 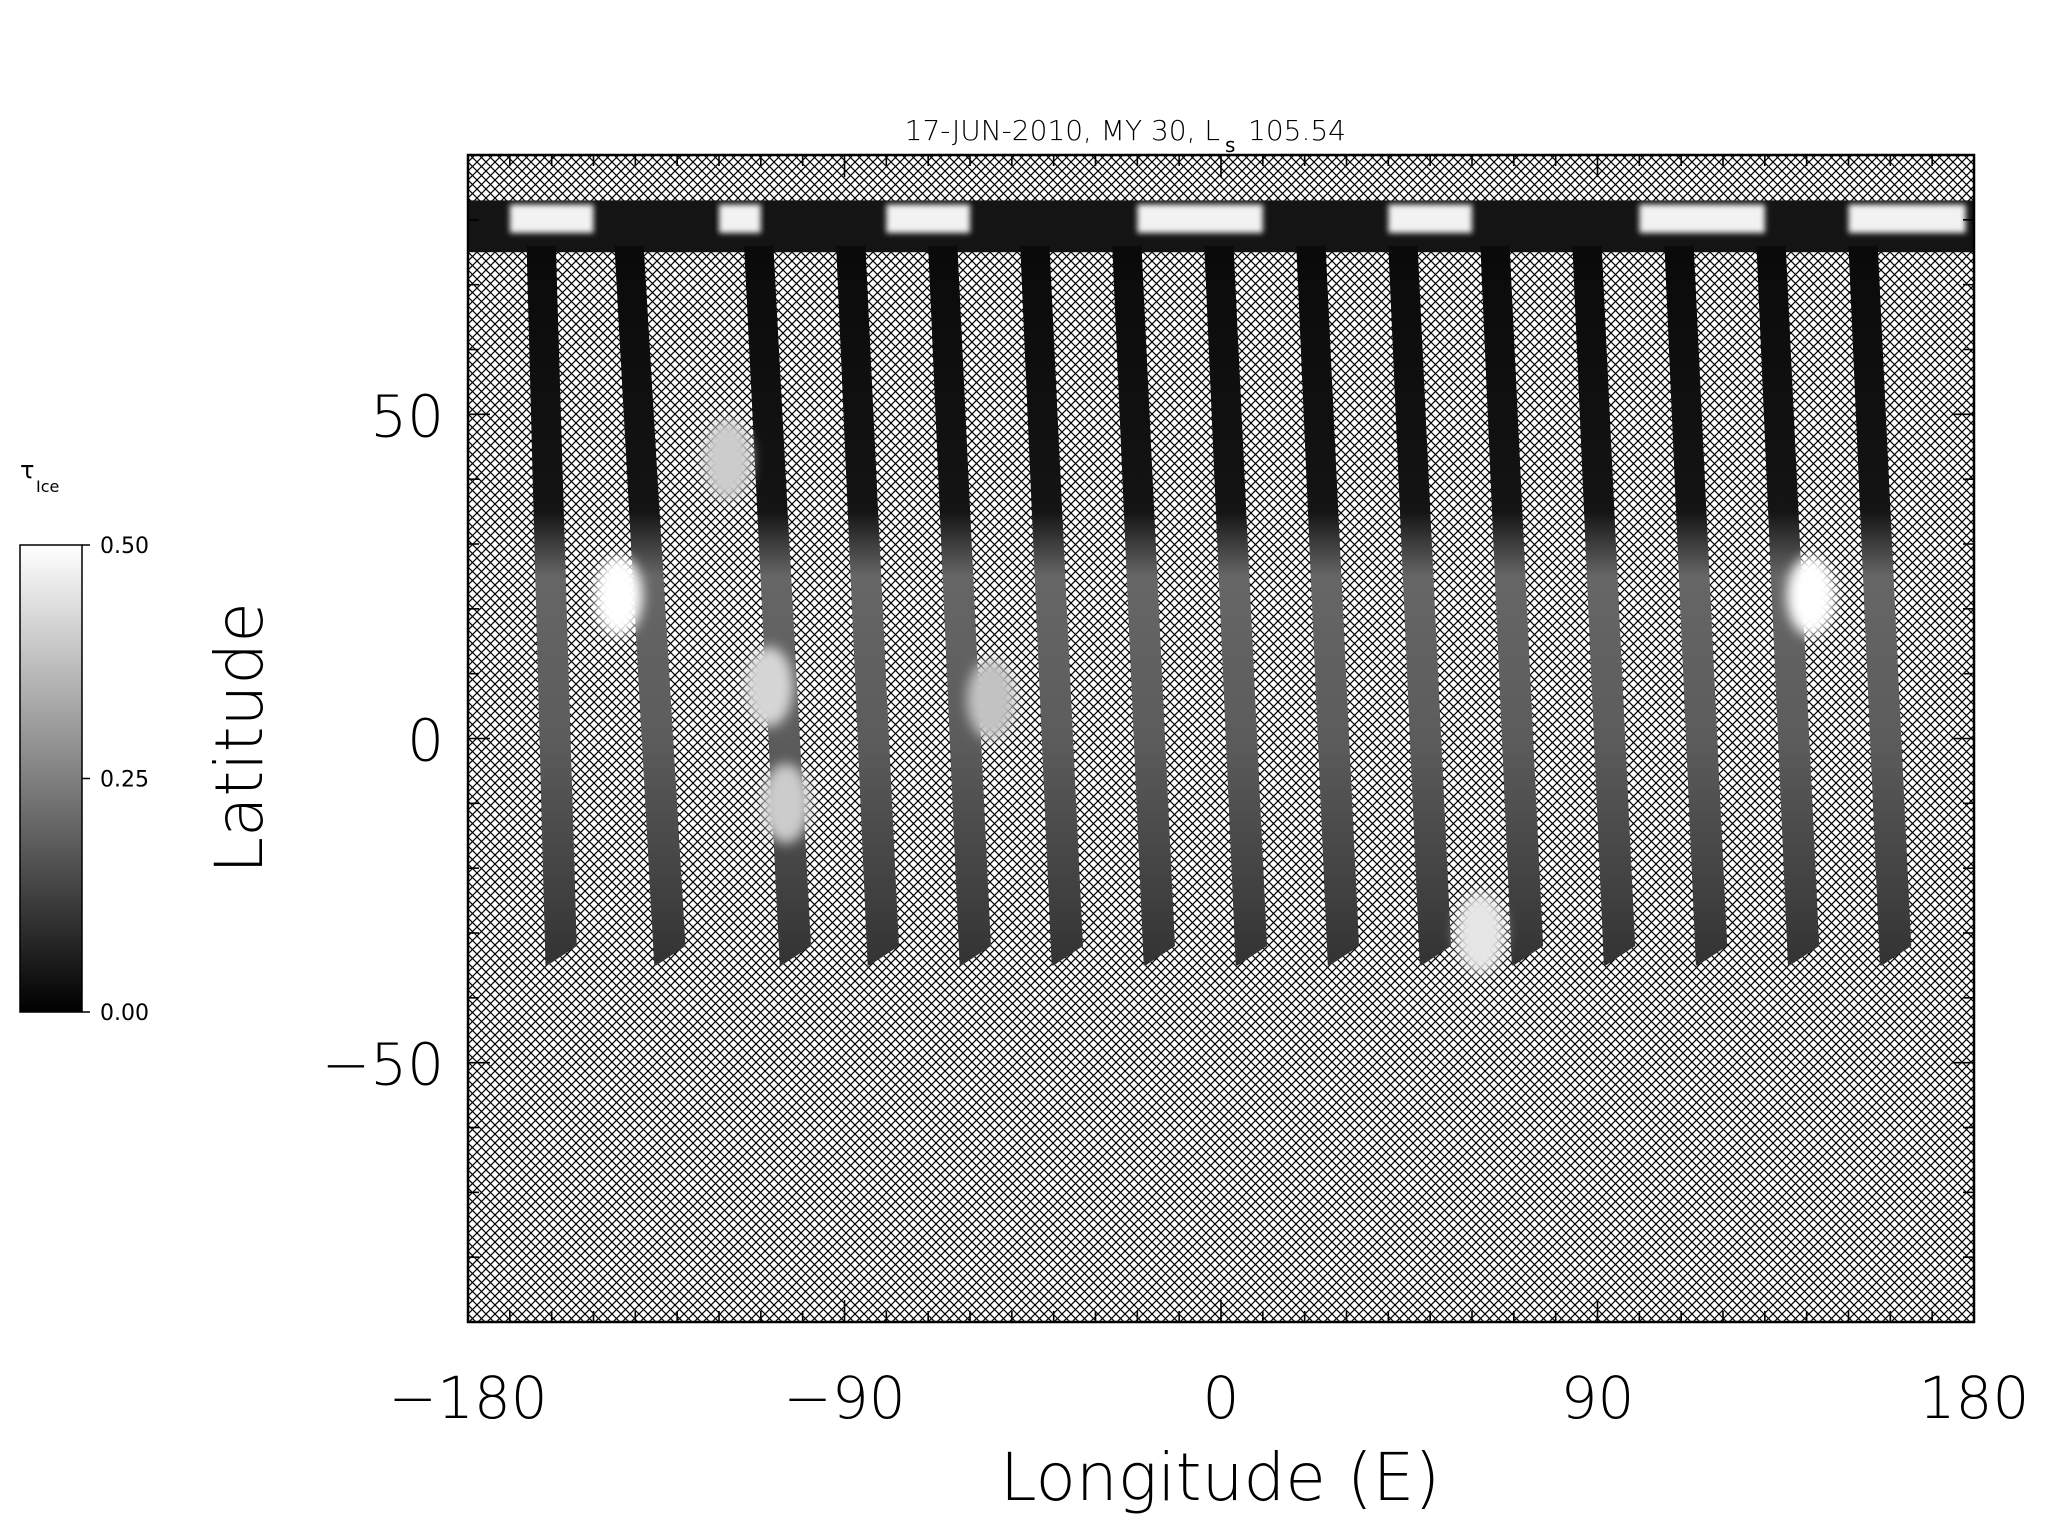 I want to click on x-axis-label: Longitude (E), so click(x=1220, y=1477).